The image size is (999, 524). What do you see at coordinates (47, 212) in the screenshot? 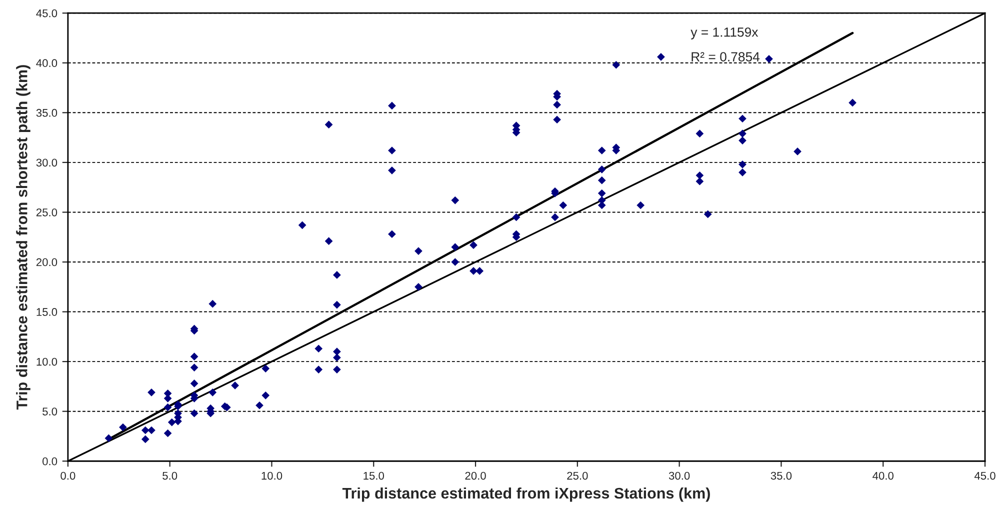
I see `y-tick-label: 25.0` at bounding box center [47, 212].